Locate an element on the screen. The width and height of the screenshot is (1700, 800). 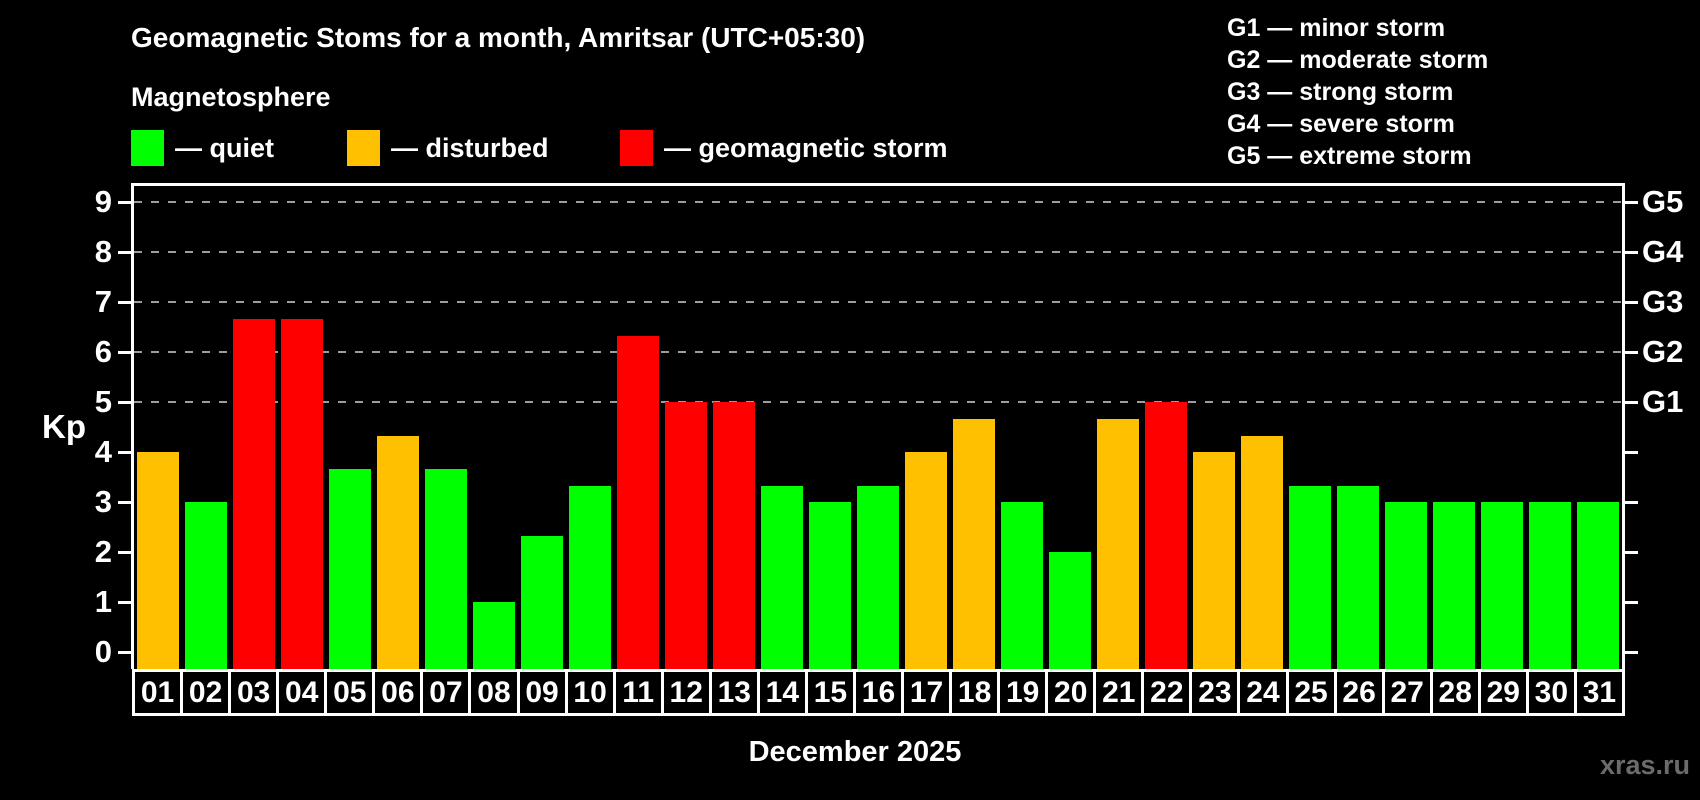
storm-swatch-icon is located at coordinates (636, 148).